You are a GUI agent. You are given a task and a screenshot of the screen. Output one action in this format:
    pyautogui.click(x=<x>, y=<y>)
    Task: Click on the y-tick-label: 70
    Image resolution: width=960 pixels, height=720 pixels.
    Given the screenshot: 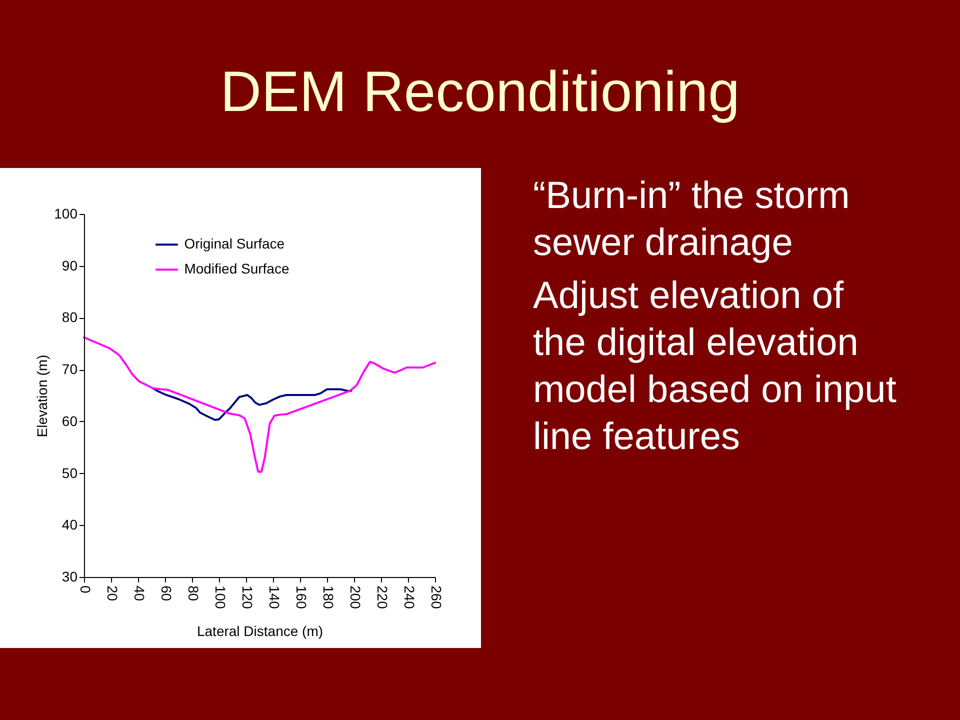 What is the action you would take?
    pyautogui.click(x=70, y=369)
    